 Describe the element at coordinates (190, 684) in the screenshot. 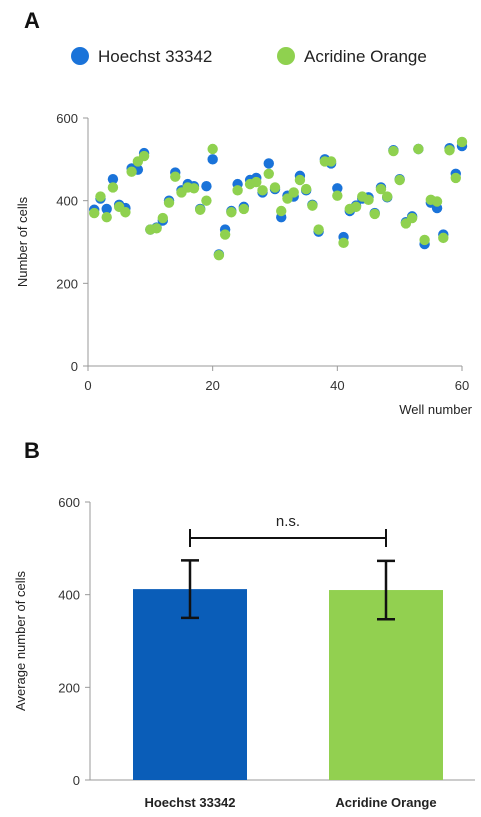

I see `bar-hoechst` at that location.